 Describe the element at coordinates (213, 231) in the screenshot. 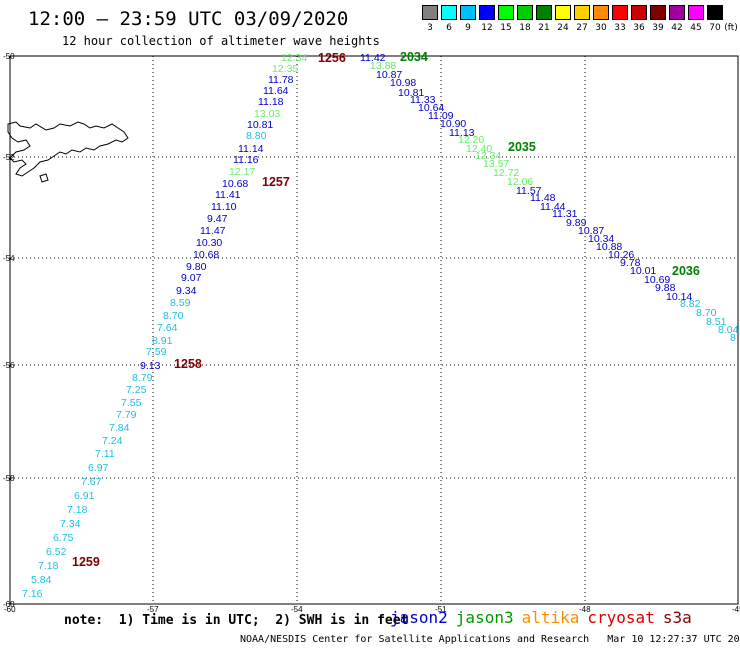

I see `wave-height-label: 11.47` at that location.